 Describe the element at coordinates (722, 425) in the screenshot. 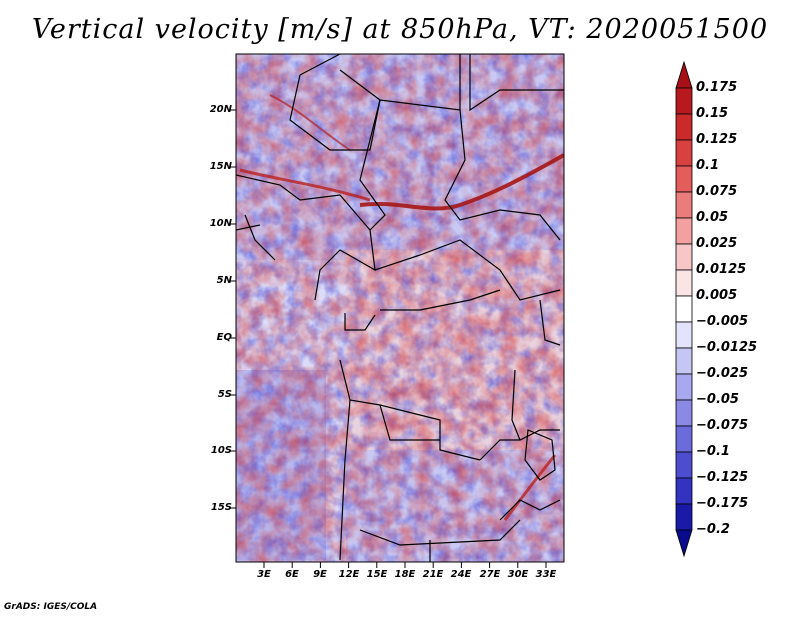

I see `colorbar-label: −0.075` at that location.